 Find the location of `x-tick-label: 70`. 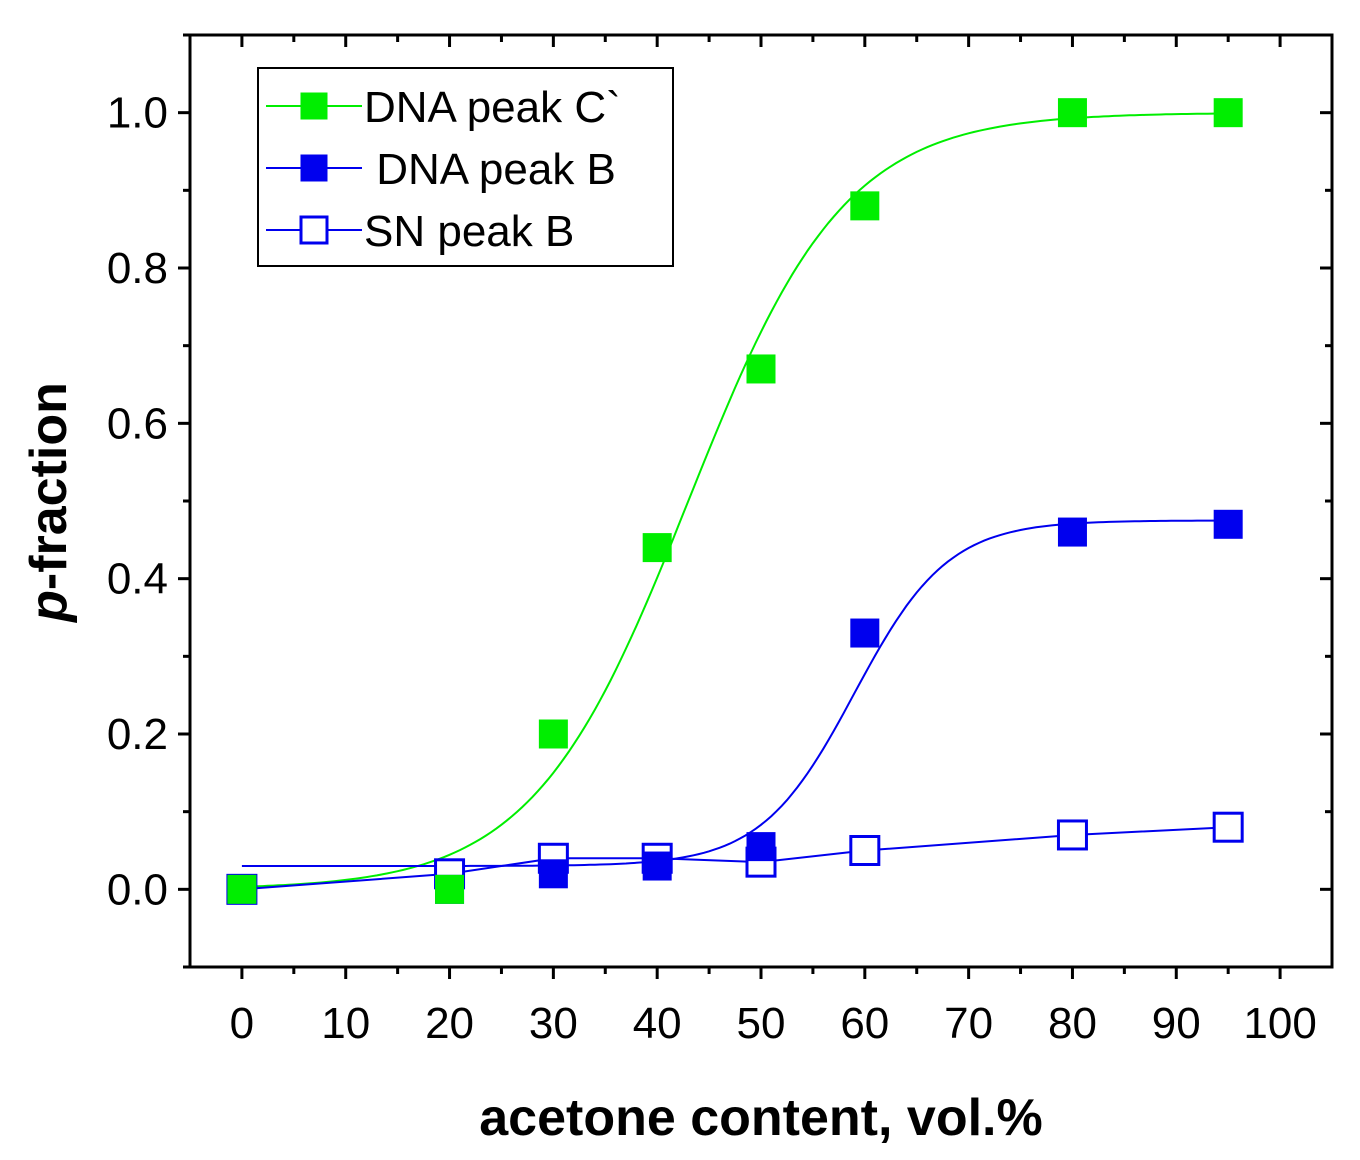

x-tick-label: 70 is located at coordinates (968, 1023).